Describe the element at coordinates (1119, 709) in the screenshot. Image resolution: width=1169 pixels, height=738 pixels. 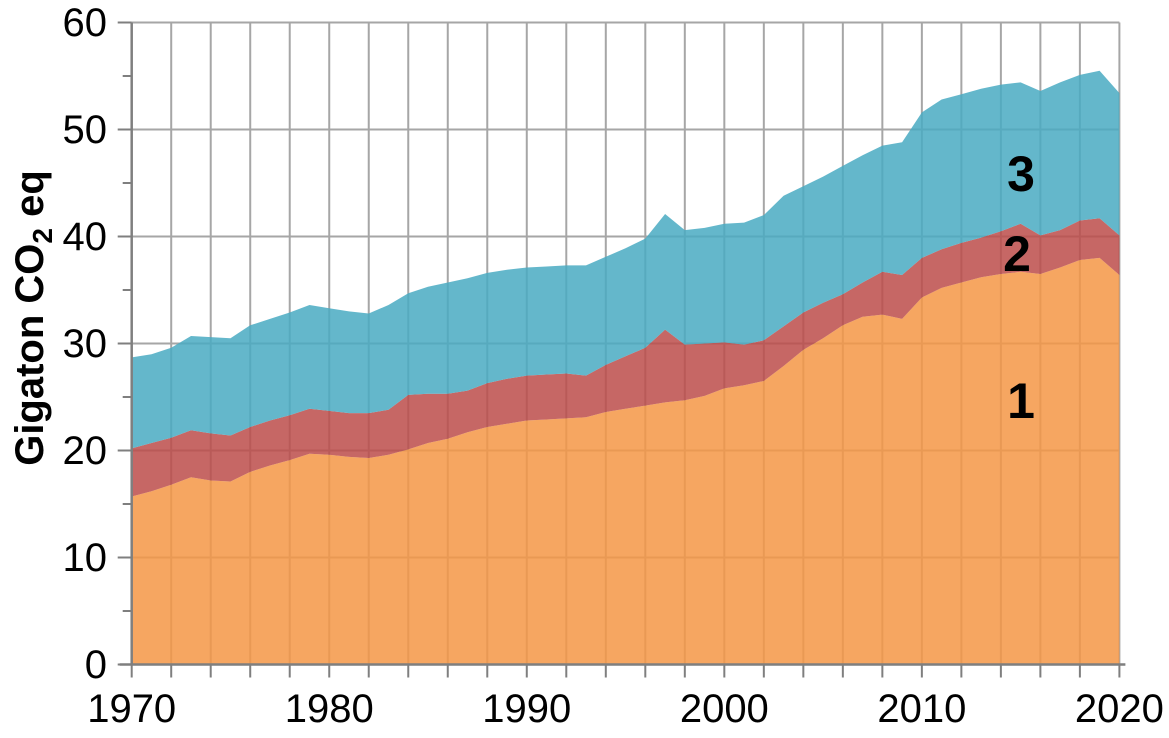
I see `x-tick-label: 2020` at that location.